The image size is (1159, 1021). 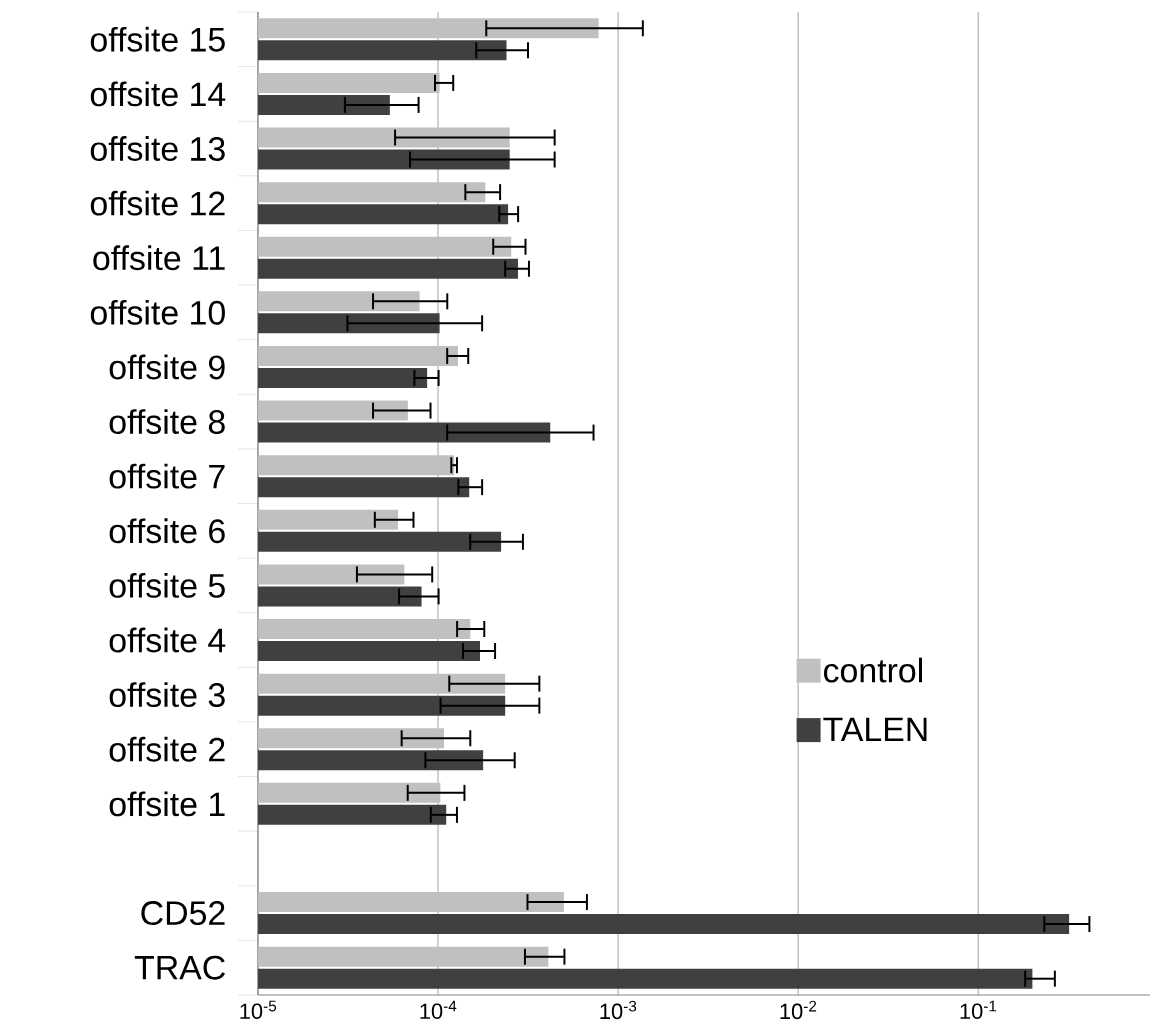 What do you see at coordinates (618, 1010) in the screenshot?
I see `x-tick-label: 10$^{-3}$` at bounding box center [618, 1010].